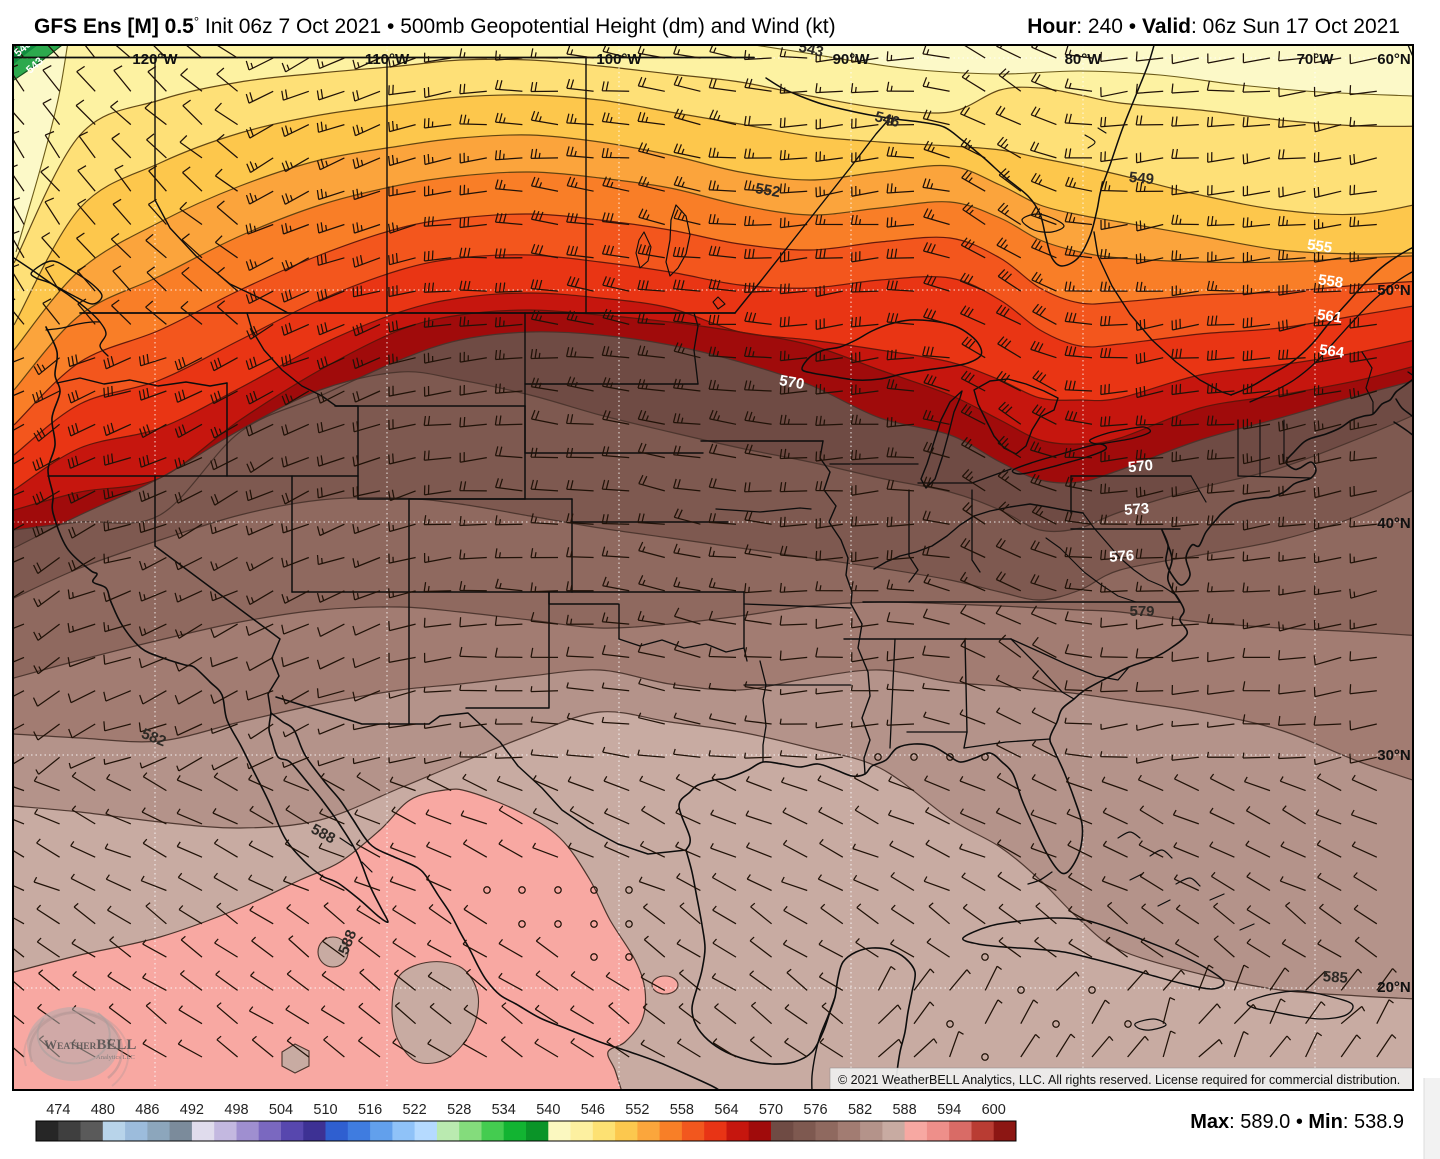  Describe the element at coordinates (1213, 26) in the screenshot. I see `svg-text:Hour: 240 • Valid: 06z Sun 17: Hour: 240 • Valid: 06z Sun 17 Oct 2021` at that location.